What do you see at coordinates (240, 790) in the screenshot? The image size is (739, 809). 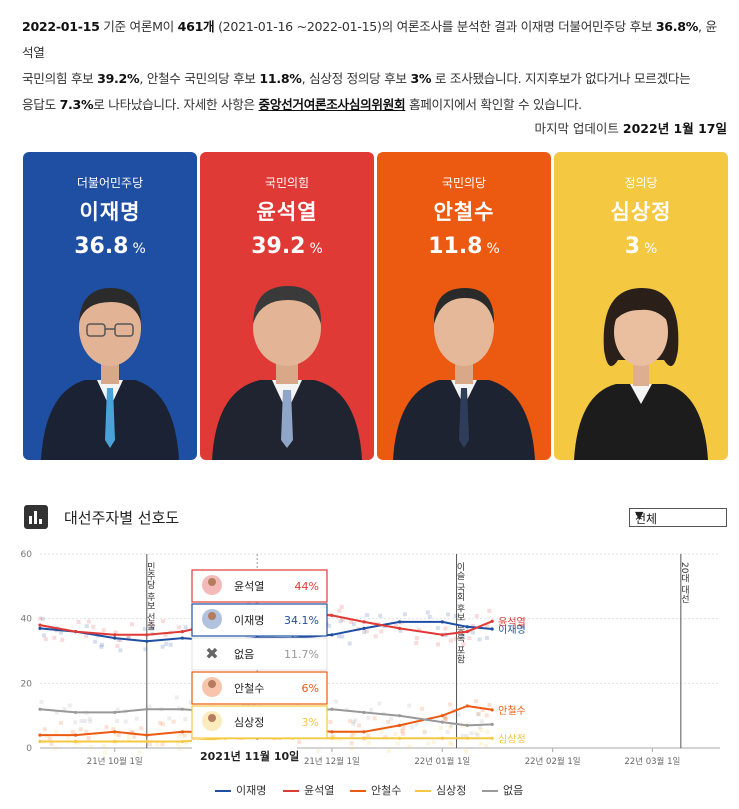 I see `legend-item: 이재명` at bounding box center [240, 790].